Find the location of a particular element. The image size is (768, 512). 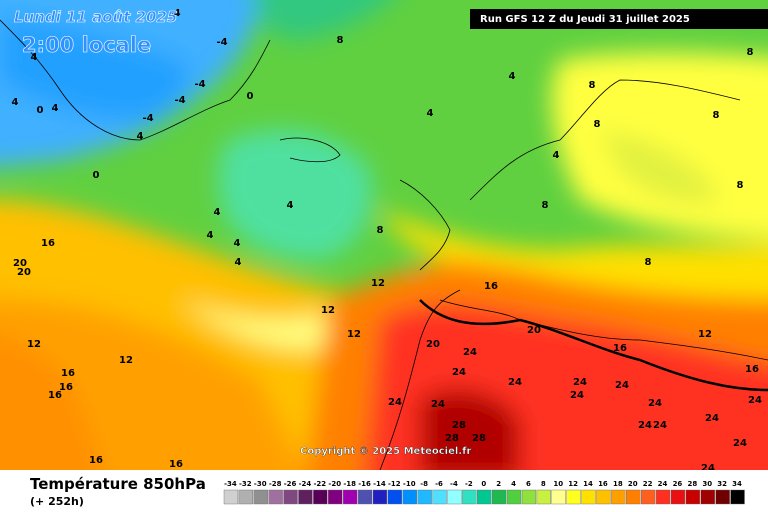

scale-label: 26 is located at coordinates (678, 484).